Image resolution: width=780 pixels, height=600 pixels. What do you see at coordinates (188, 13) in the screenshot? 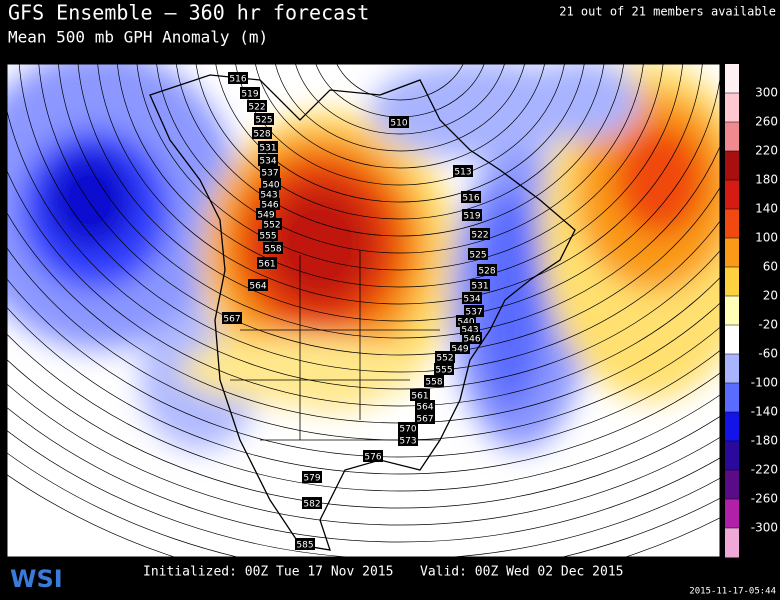
I see `title: GFS Ensemble — 360 hr forecast` at bounding box center [188, 13].